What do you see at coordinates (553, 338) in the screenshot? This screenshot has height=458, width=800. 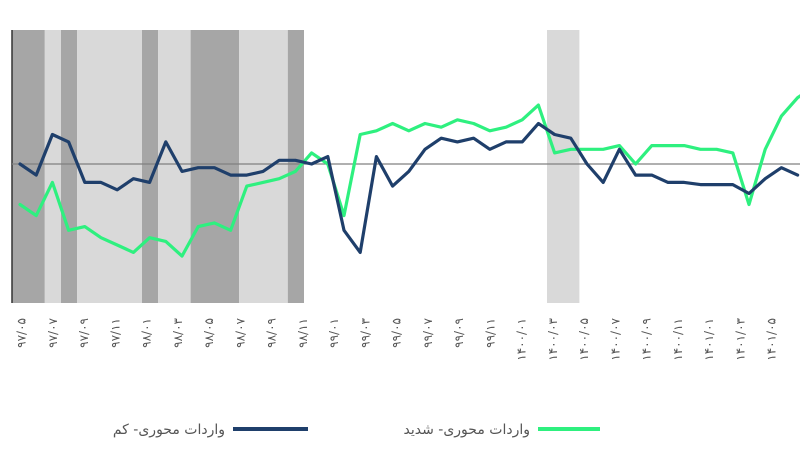 I see `x-tick-label: ۱۴۰۰/۰۳` at bounding box center [553, 338].